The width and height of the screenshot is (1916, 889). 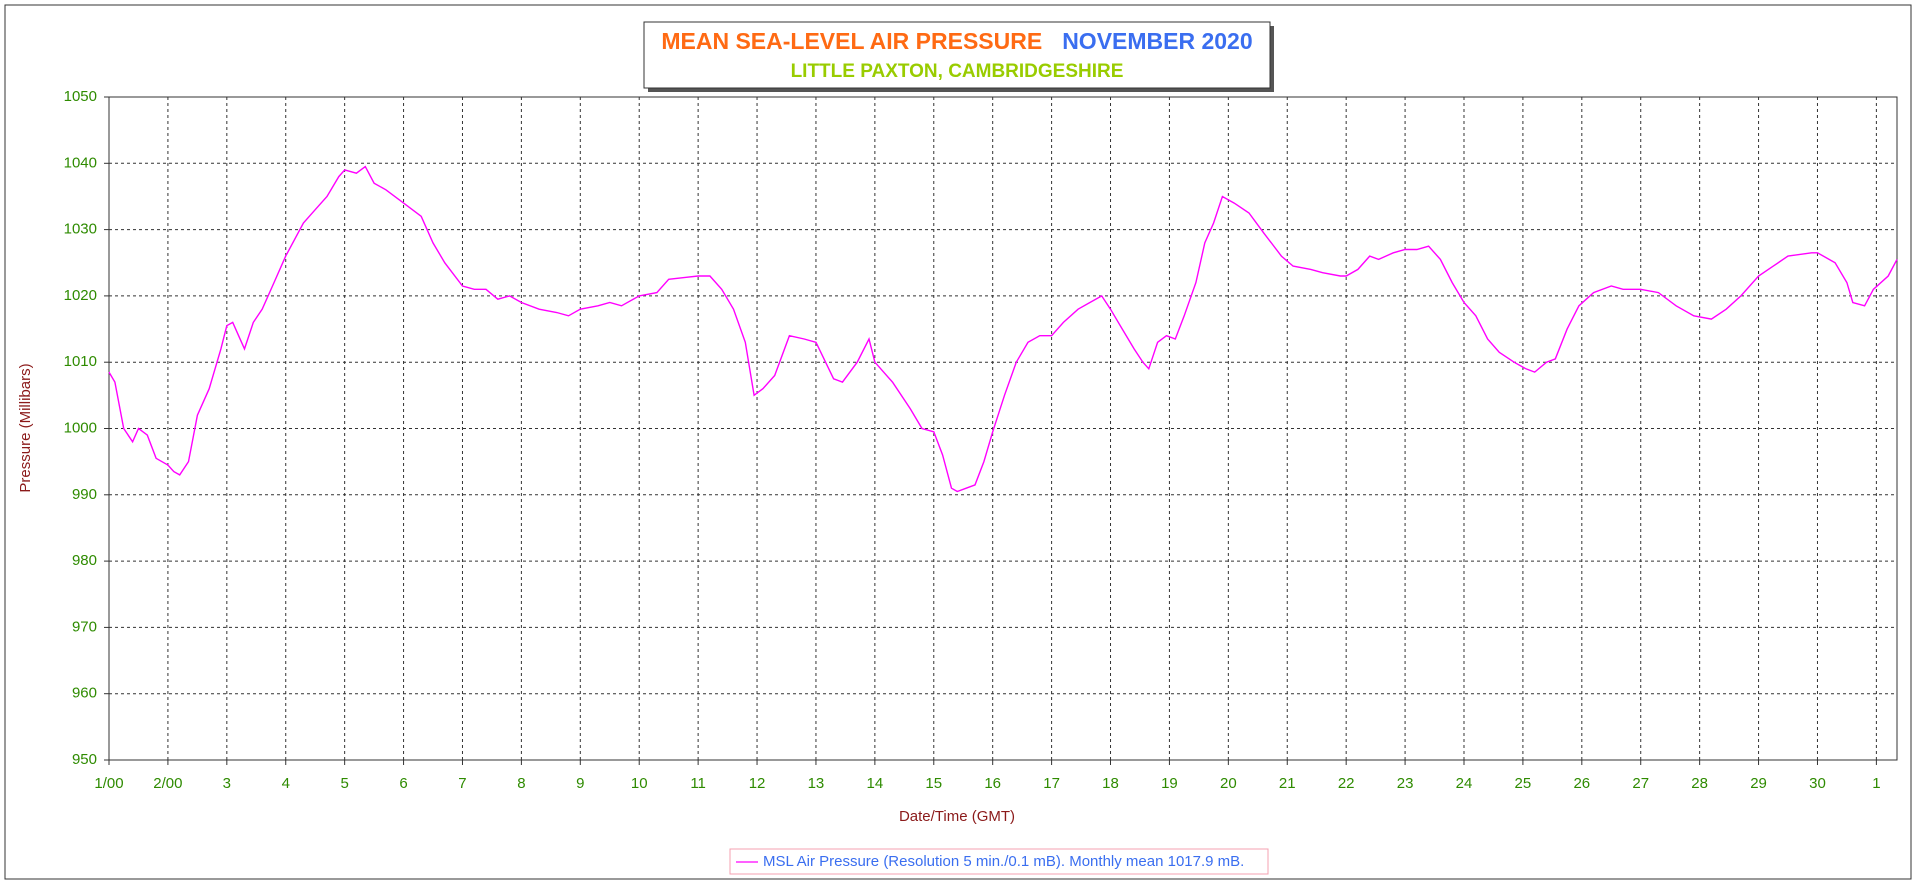 I want to click on y-tick-label: 1010, so click(x=80, y=361).